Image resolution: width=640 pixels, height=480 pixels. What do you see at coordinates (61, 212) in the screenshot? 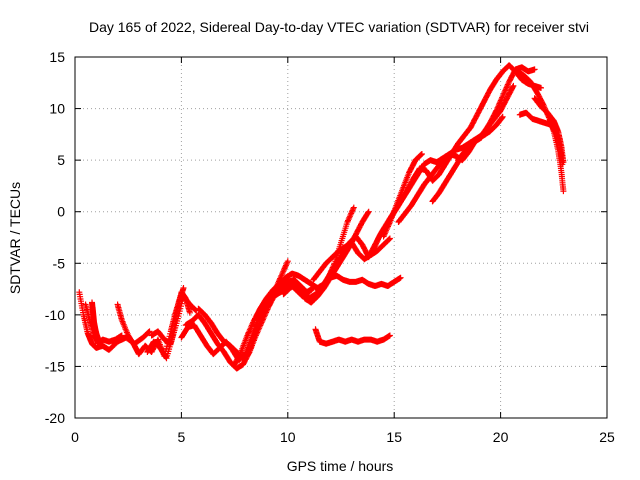
I see `y-tick-label: 0` at bounding box center [61, 212].